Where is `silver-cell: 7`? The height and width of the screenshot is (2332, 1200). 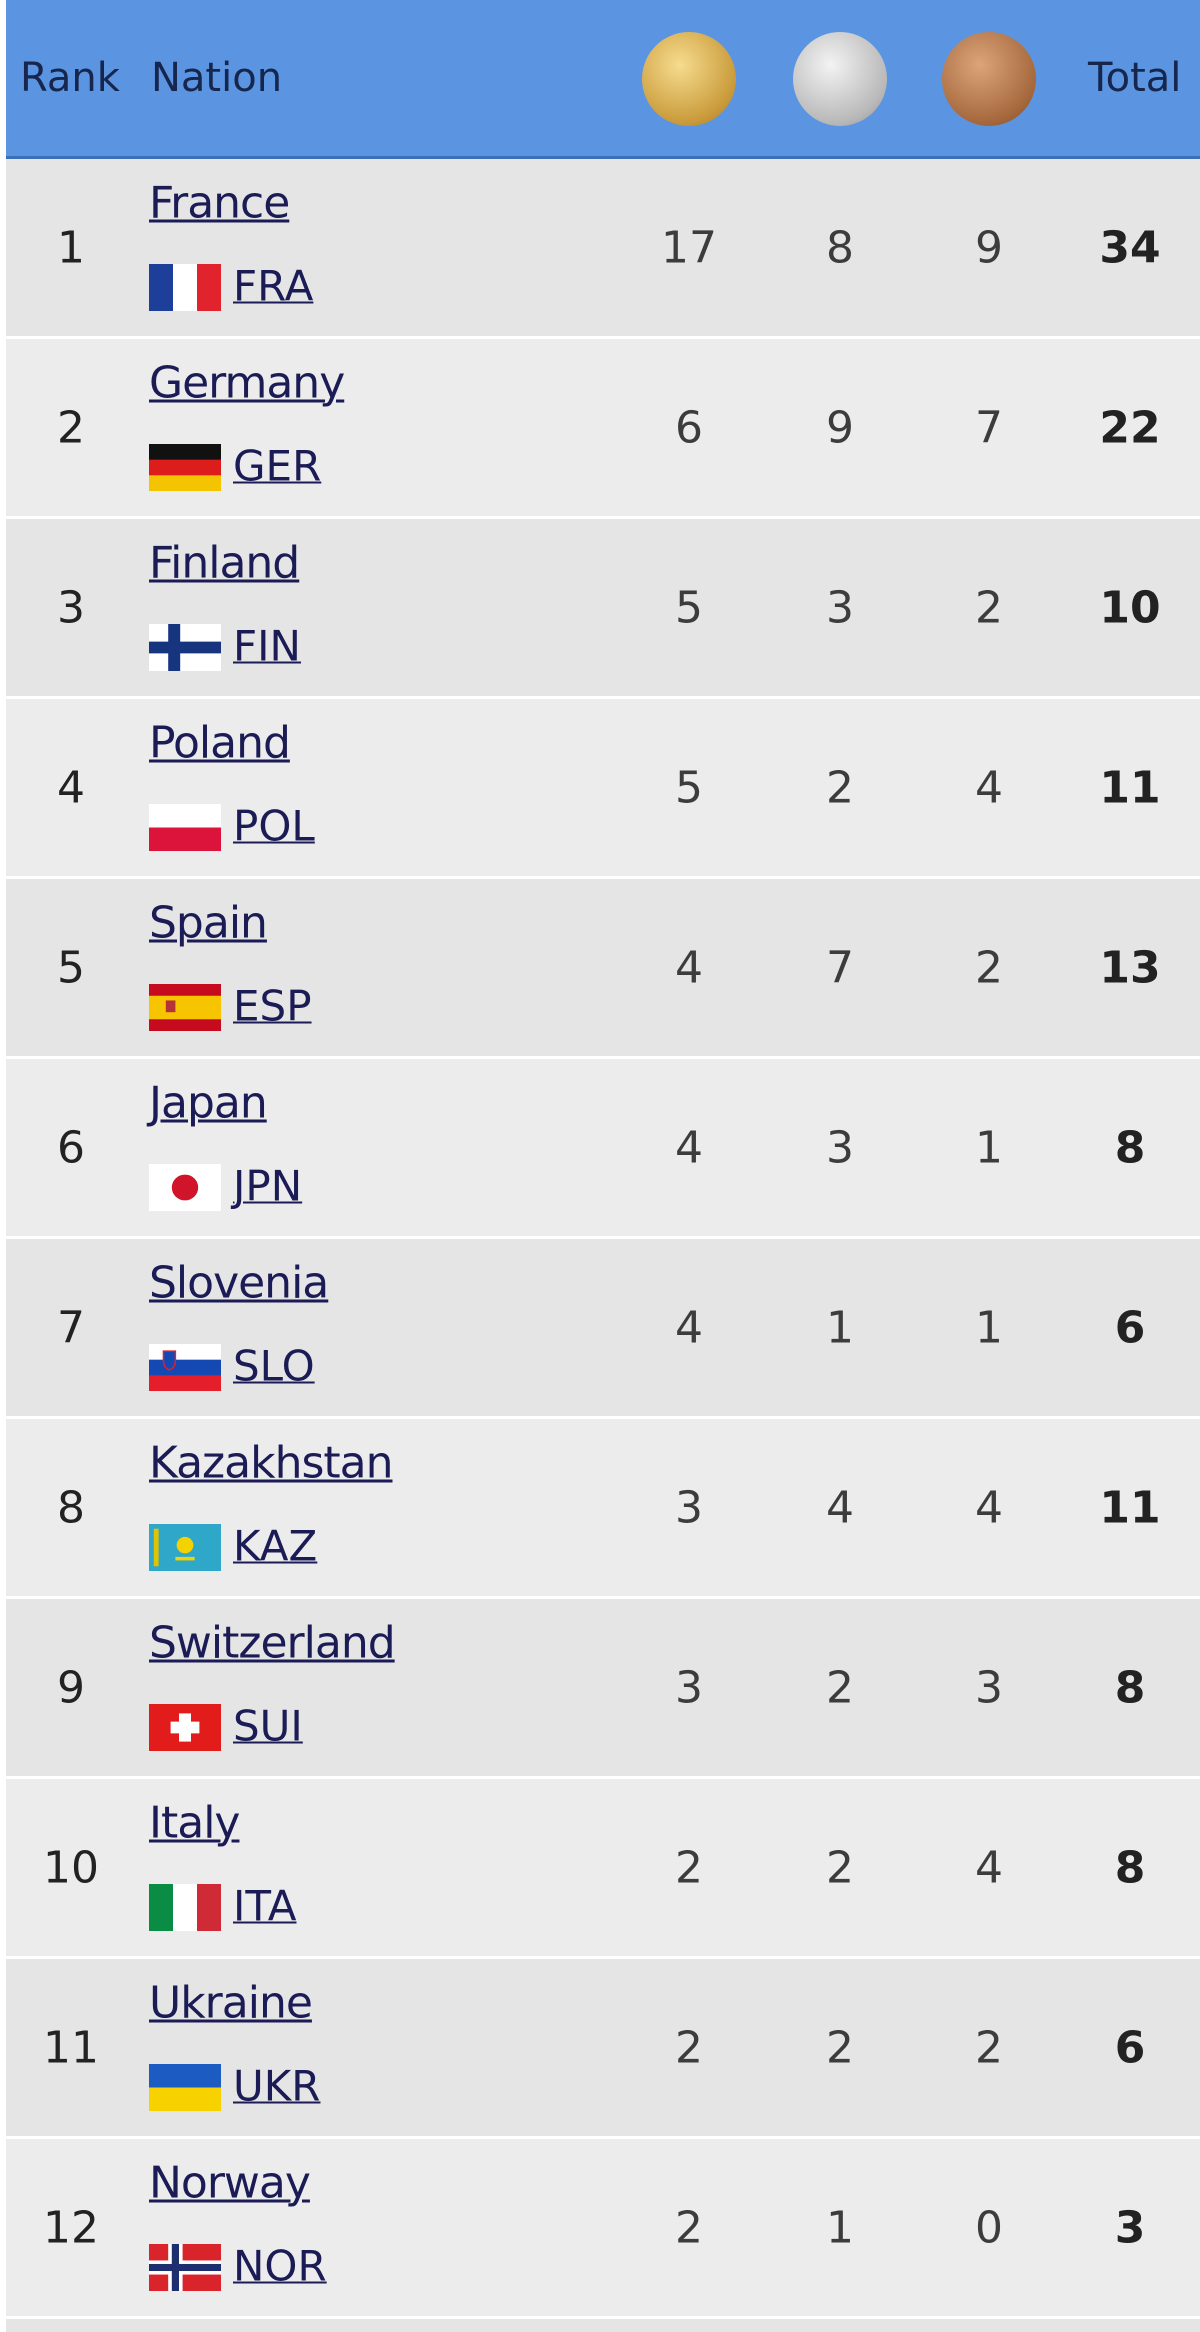 silver-cell: 7 is located at coordinates (840, 968).